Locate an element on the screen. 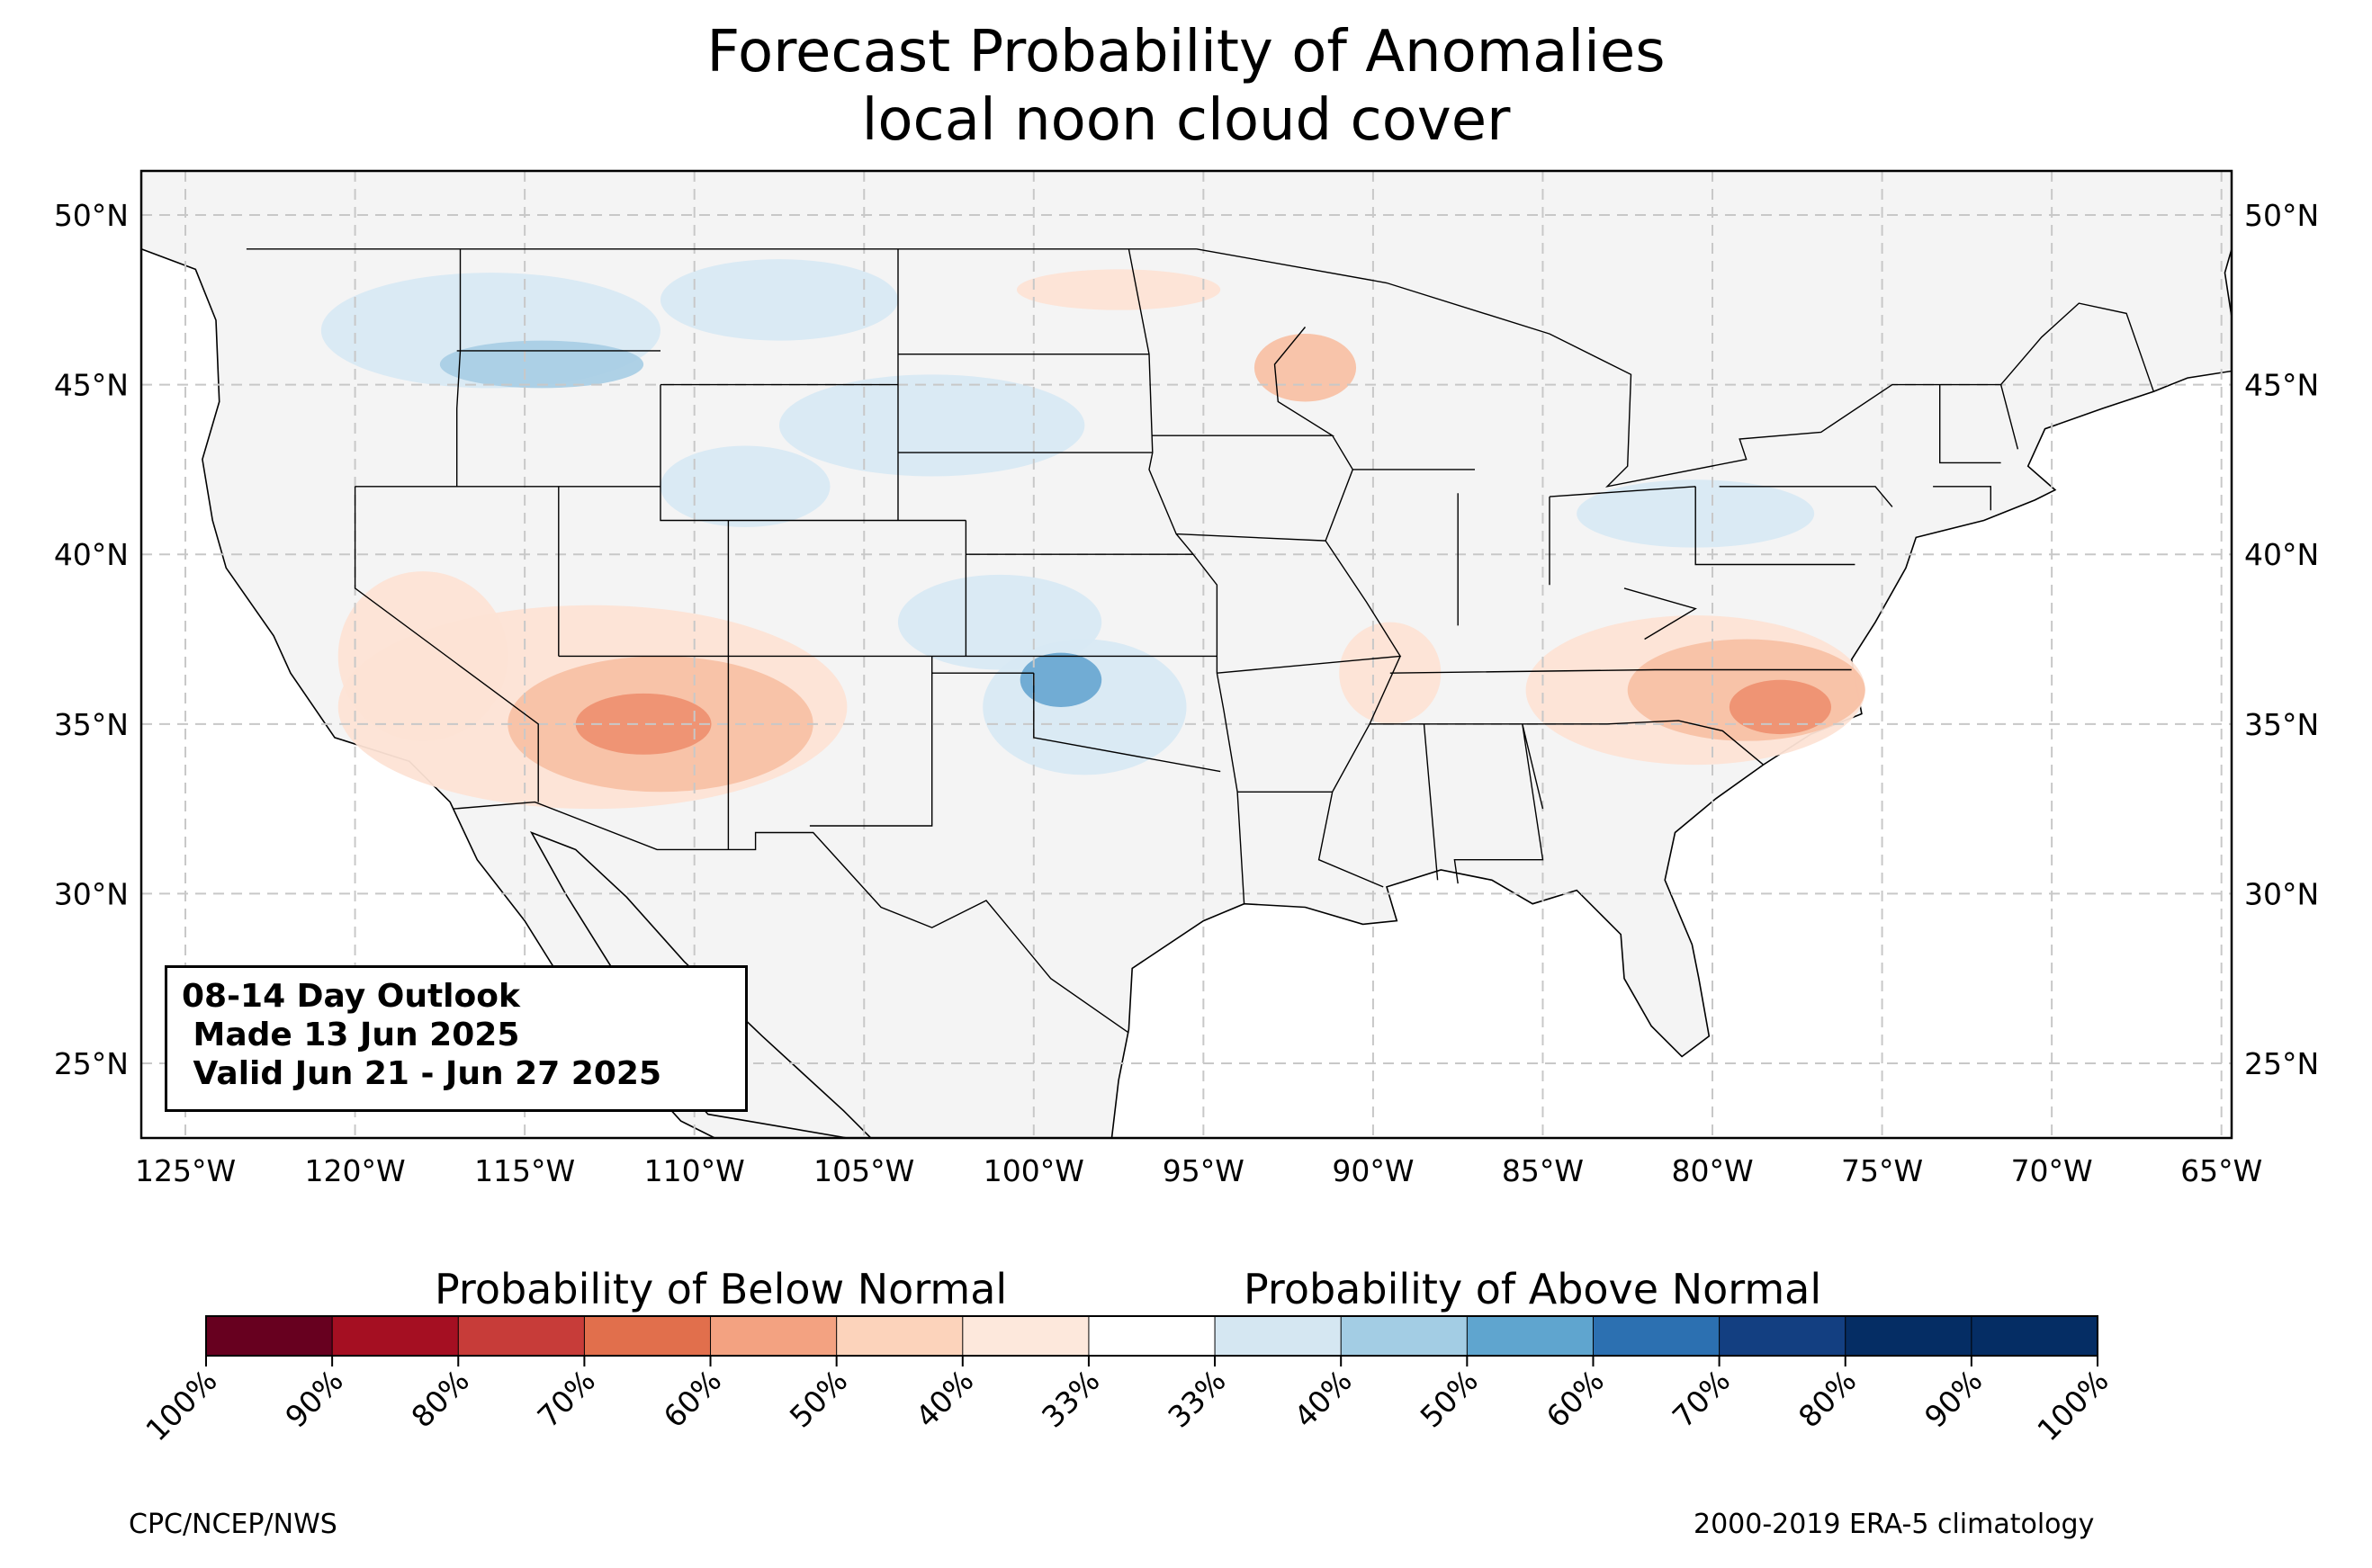 The height and width of the screenshot is (1568, 2372). longitude-tick-label: 110°W is located at coordinates (695, 1170).